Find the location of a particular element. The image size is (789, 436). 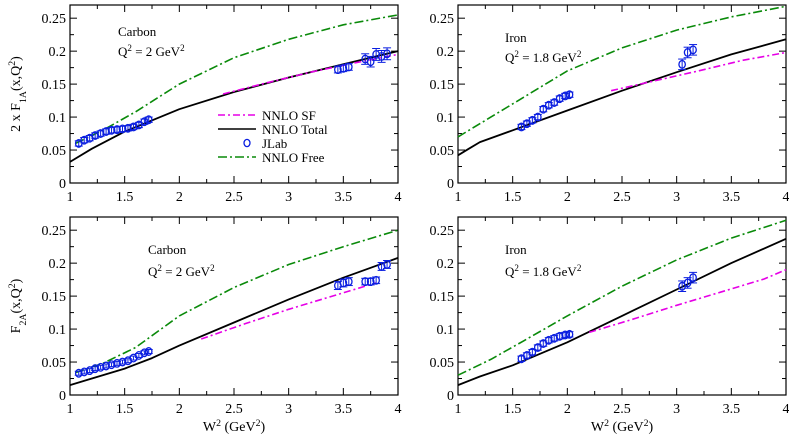

legend-label-sf: NNLO SF is located at coordinates (289, 115).